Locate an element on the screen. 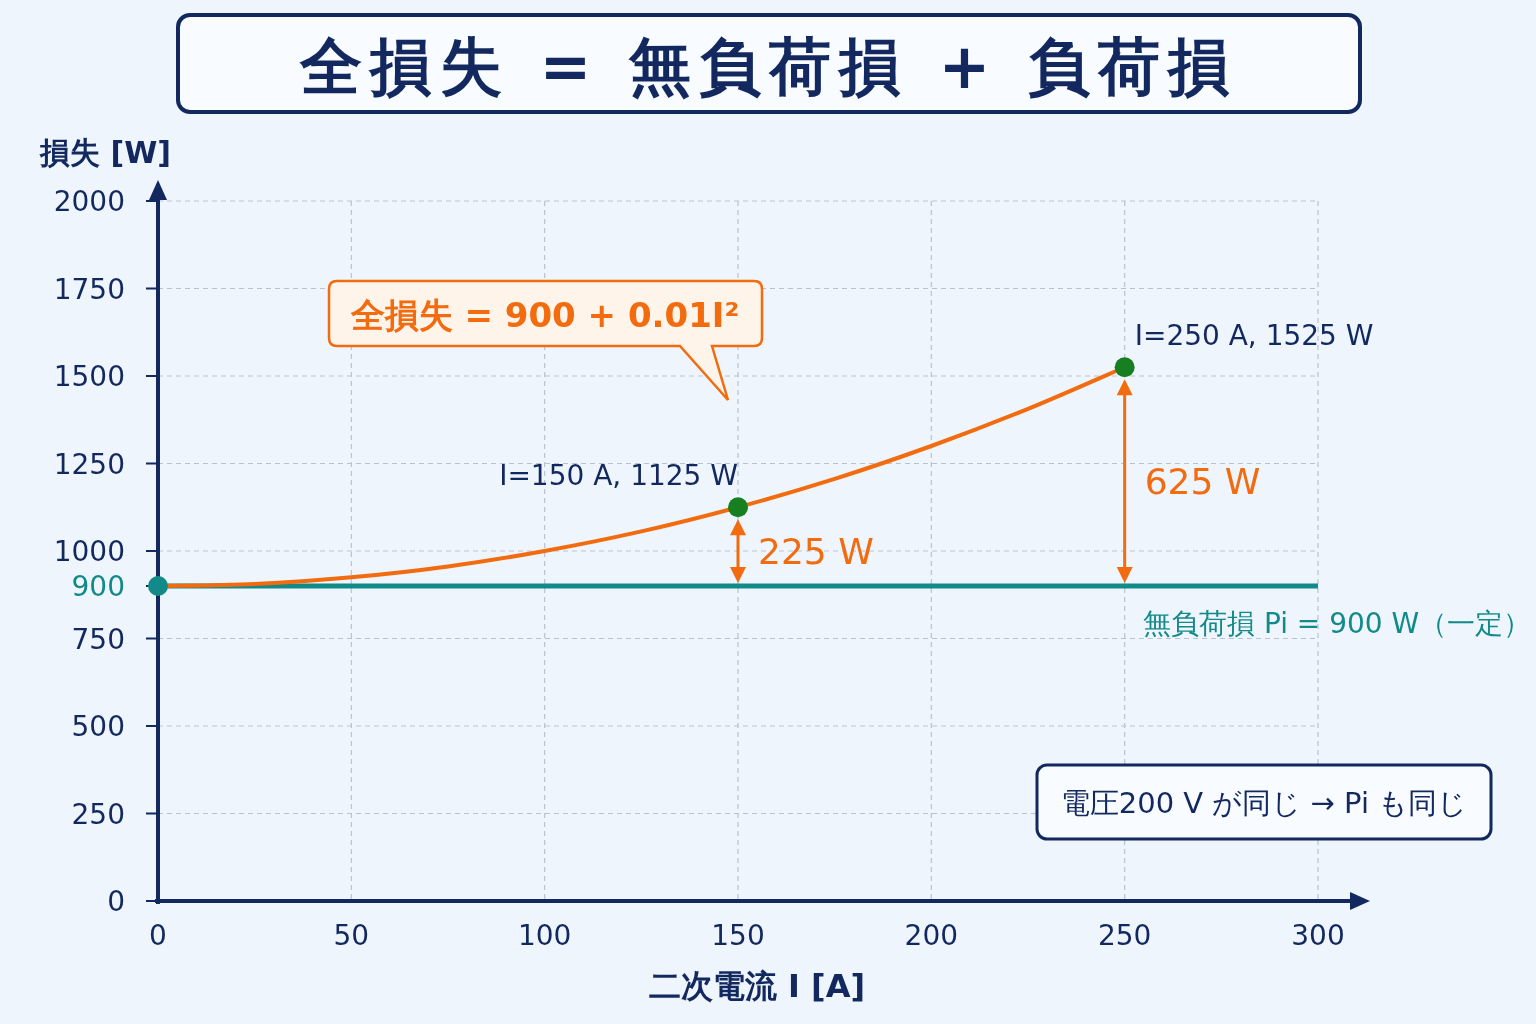  x-tick-label: 200 is located at coordinates (931, 935).